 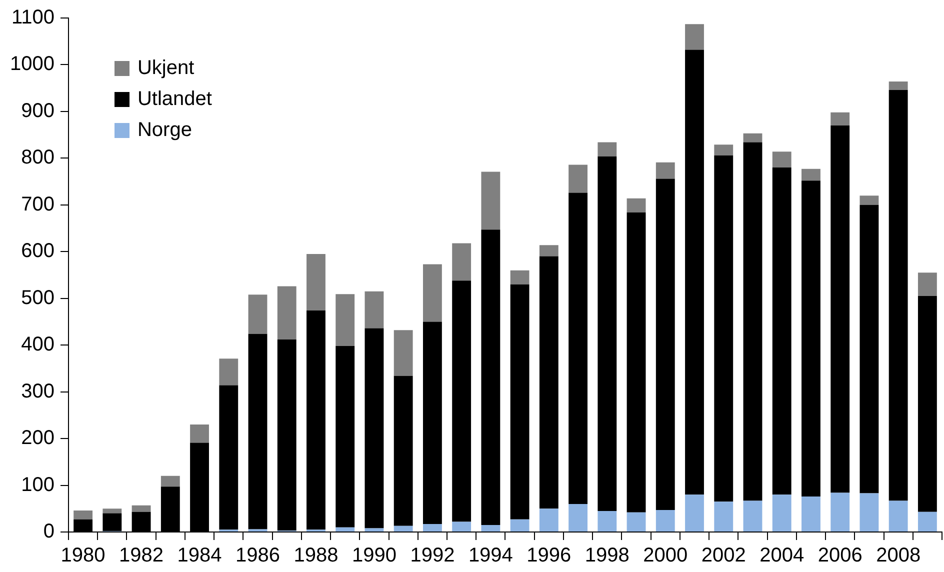 What do you see at coordinates (898, 555) in the screenshot?
I see `x-tick-label: 2008` at bounding box center [898, 555].